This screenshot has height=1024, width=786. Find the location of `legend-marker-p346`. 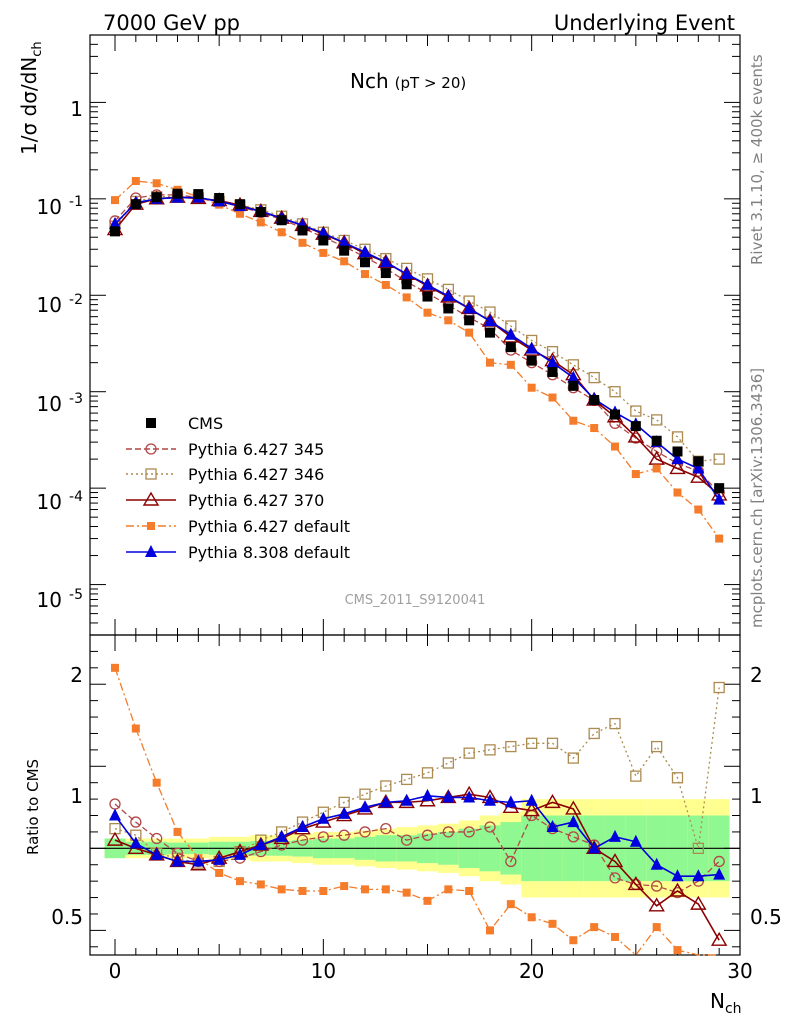

legend-marker-p346 is located at coordinates (151, 474).